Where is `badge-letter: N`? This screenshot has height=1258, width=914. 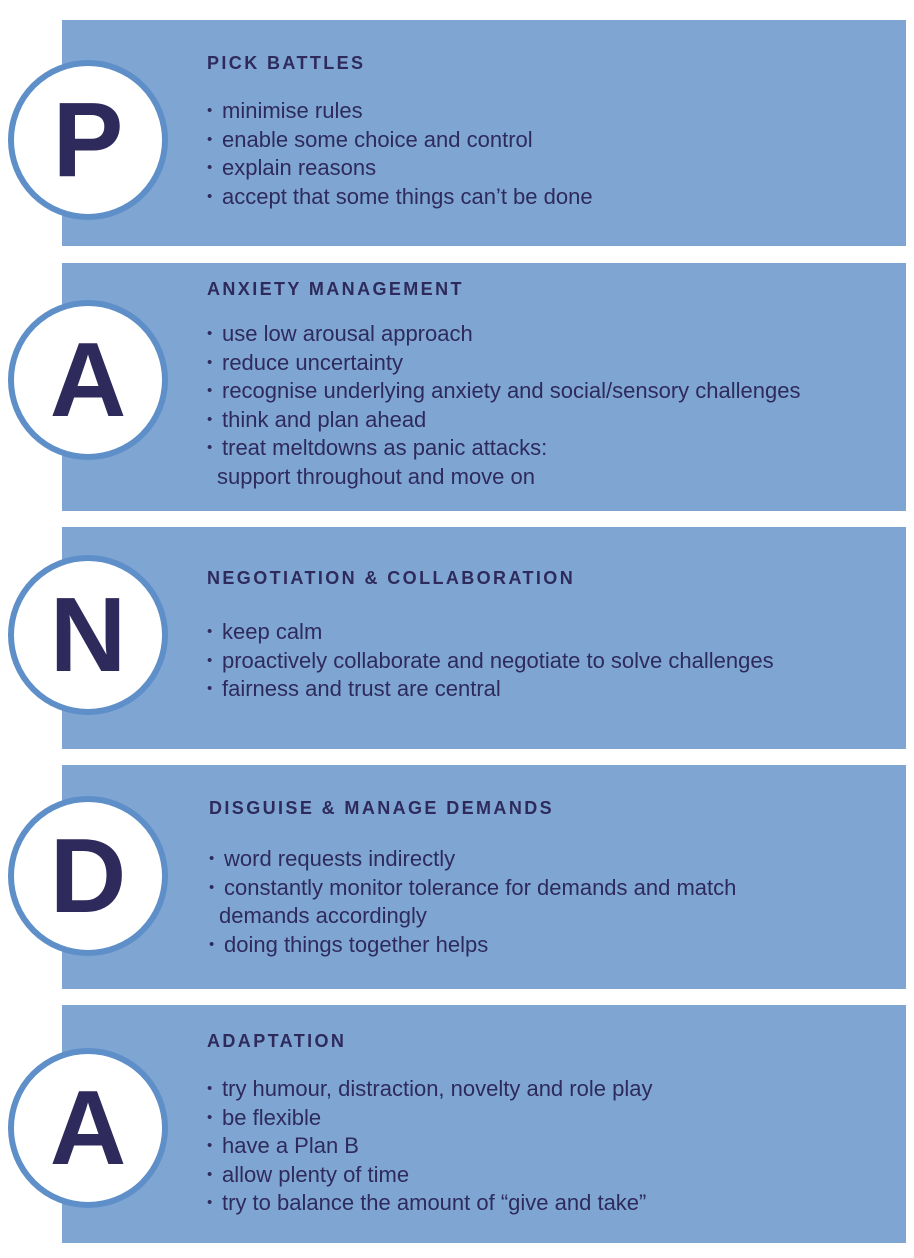
badge-letter: N is located at coordinates (88, 635).